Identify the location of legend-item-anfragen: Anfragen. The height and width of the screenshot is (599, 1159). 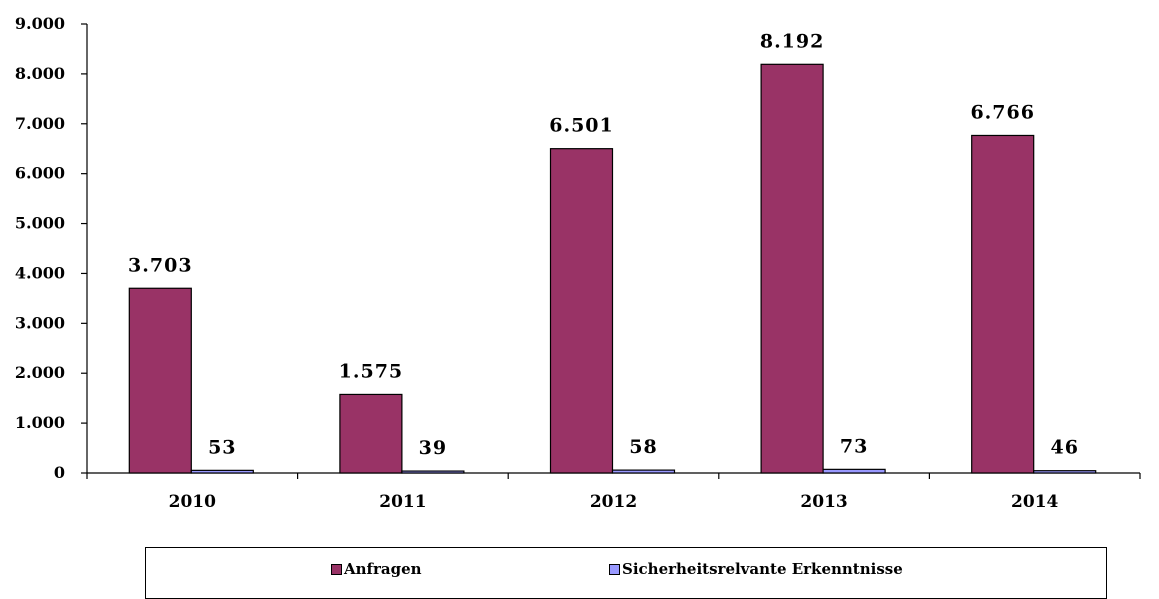
(376, 569).